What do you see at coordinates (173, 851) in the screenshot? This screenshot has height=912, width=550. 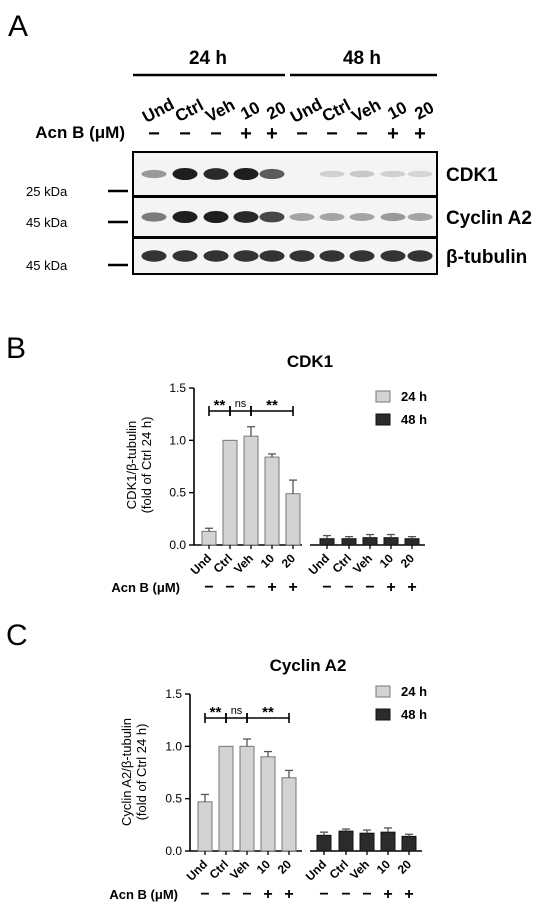 I see `y-tick-label: 0.0` at bounding box center [173, 851].